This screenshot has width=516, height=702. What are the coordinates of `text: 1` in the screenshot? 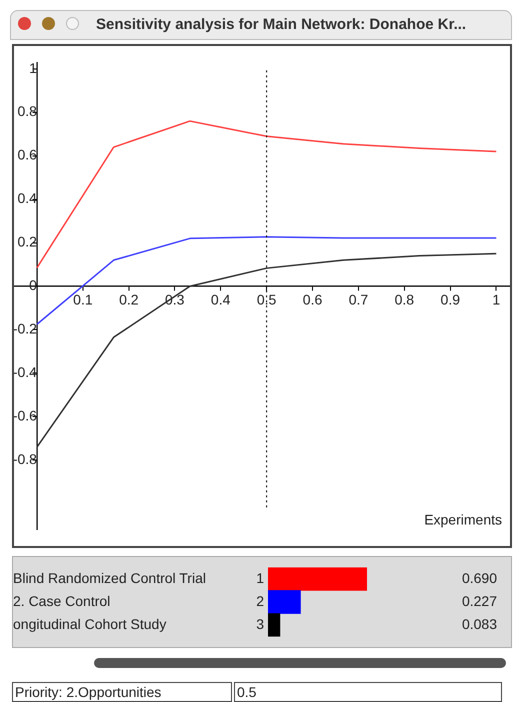 It's located at (260, 578).